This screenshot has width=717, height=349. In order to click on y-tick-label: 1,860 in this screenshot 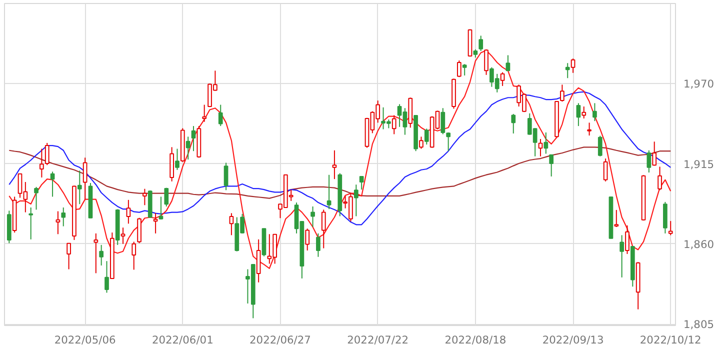, I will do `click(699, 244)`.